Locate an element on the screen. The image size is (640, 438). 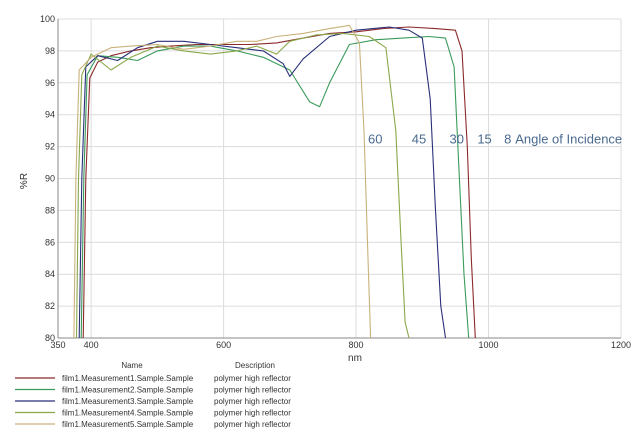
y-tick-label: 84 is located at coordinates (50, 274).